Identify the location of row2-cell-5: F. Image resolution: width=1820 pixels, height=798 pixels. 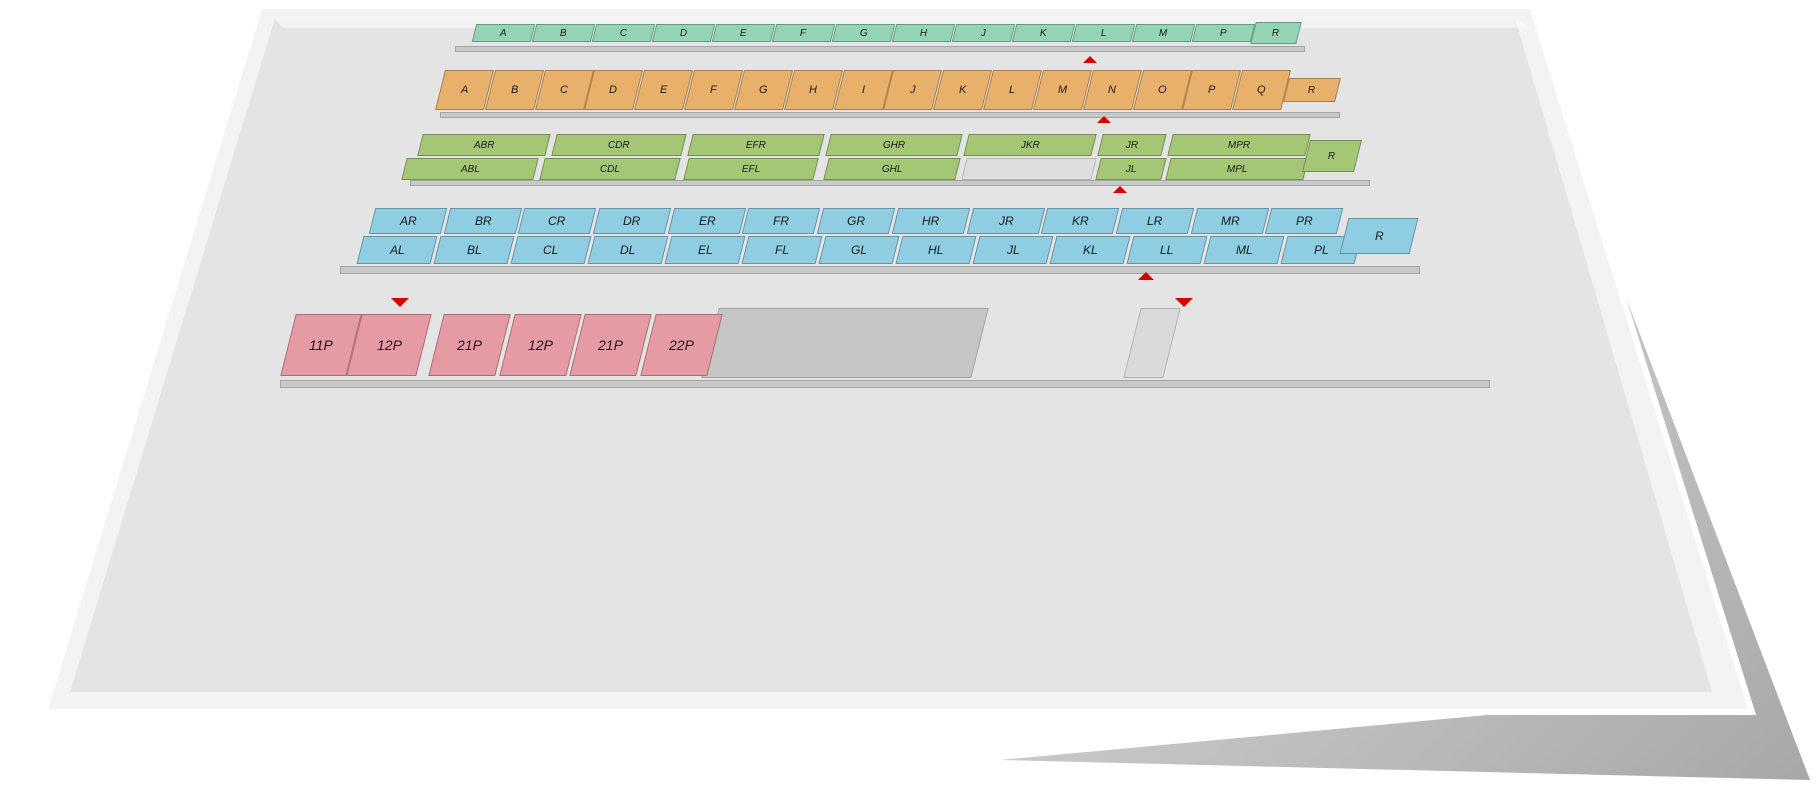
(713, 90).